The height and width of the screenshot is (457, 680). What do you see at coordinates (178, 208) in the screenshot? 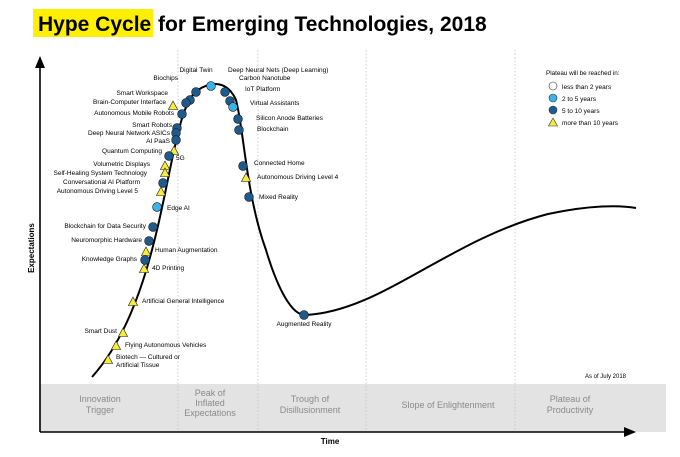
I see `label-edge-ai: Edge AI` at bounding box center [178, 208].